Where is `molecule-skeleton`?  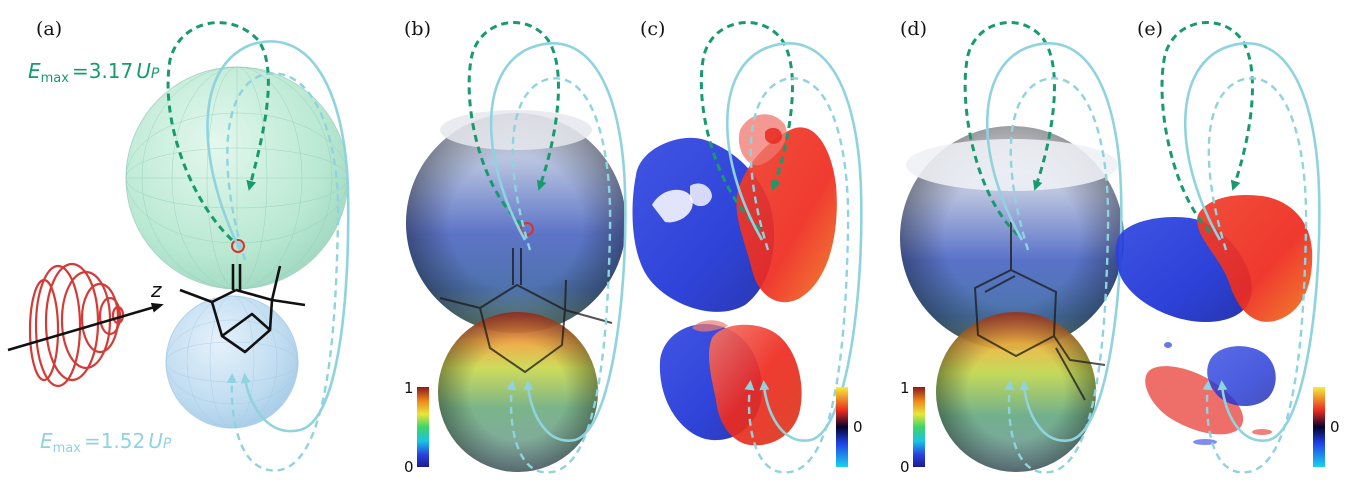
molecule-skeleton is located at coordinates (242, 309).